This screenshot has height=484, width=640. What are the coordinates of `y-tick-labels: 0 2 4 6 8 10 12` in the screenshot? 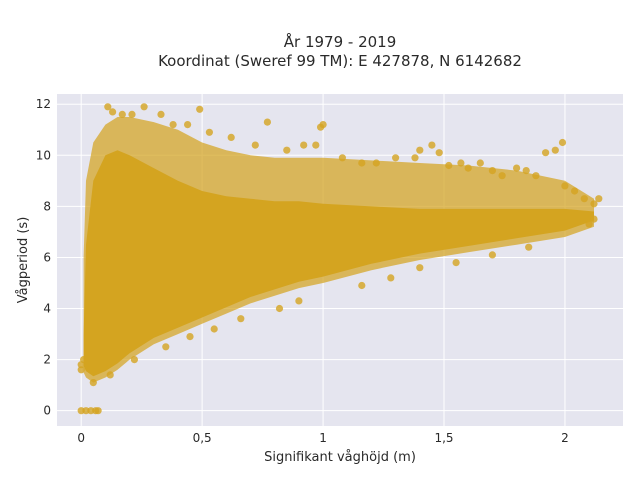 It's located at (43, 257).